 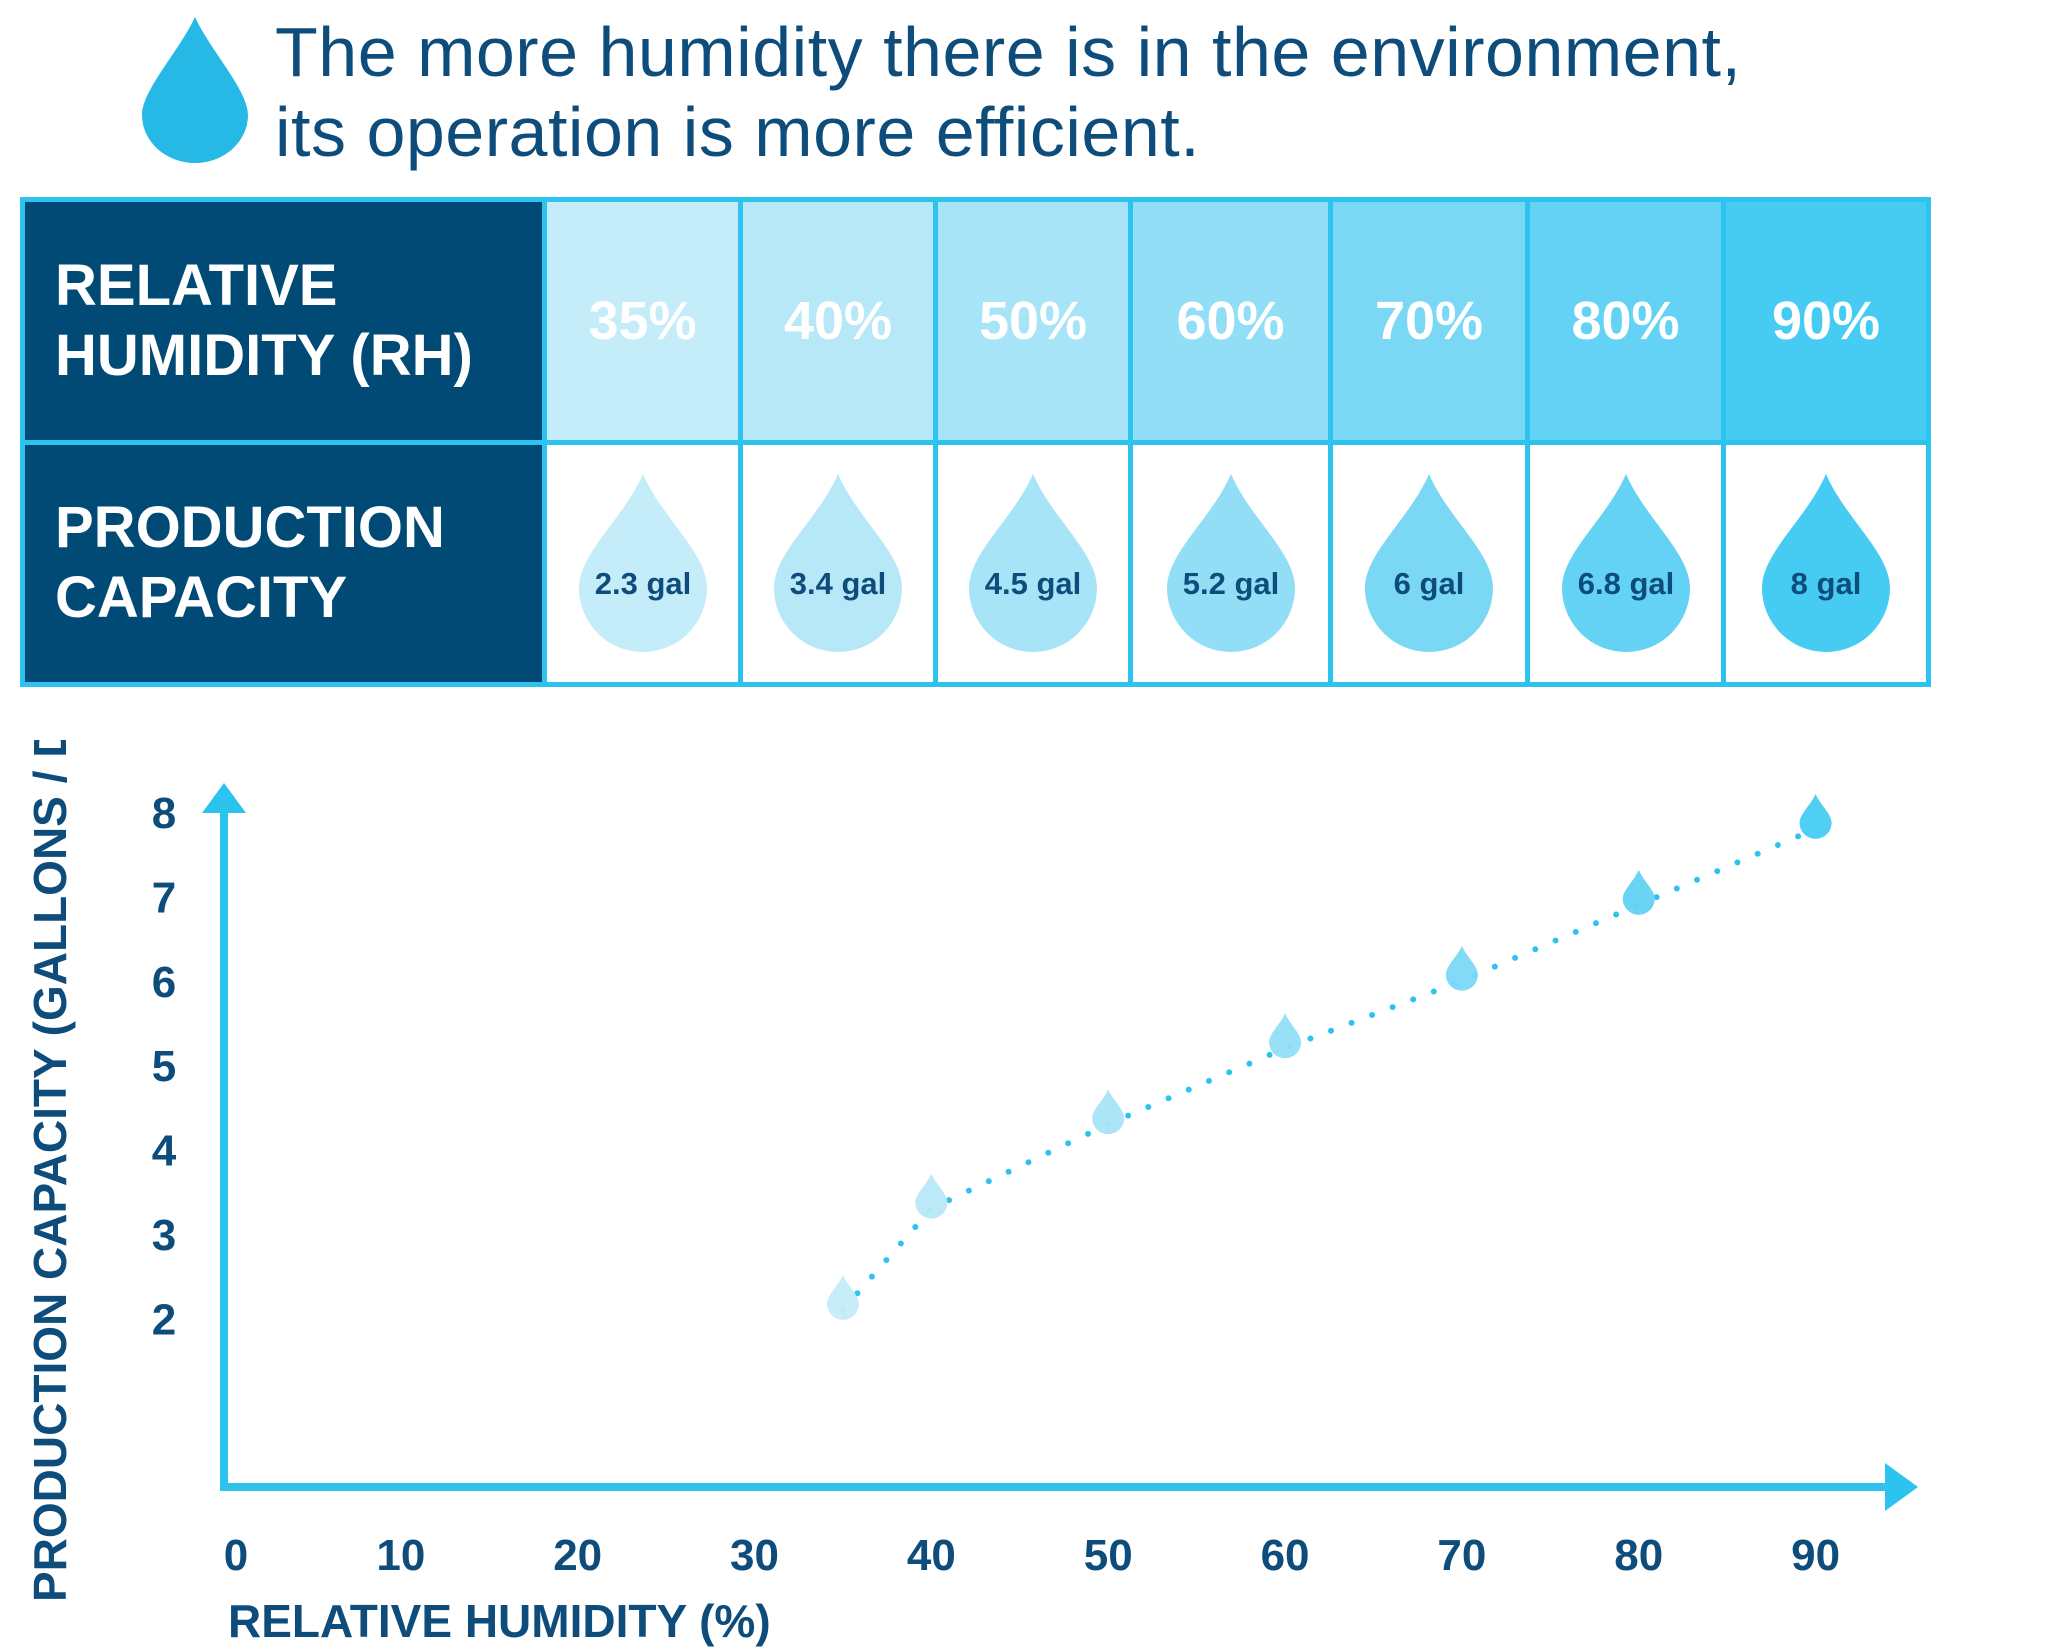 I want to click on rh-value: 70%, so click(x=1429, y=320).